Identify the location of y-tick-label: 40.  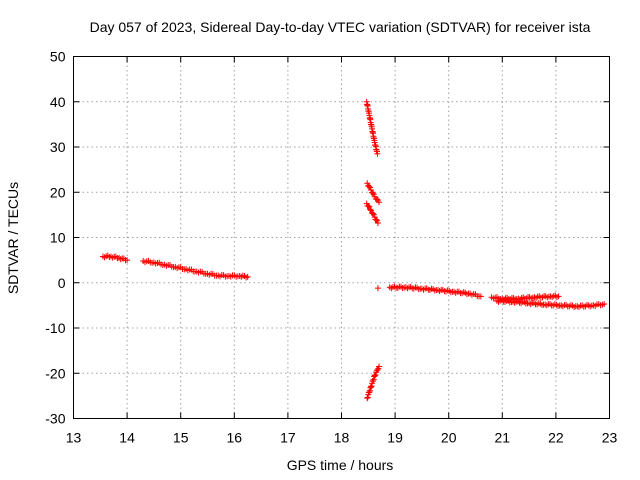
(58, 102).